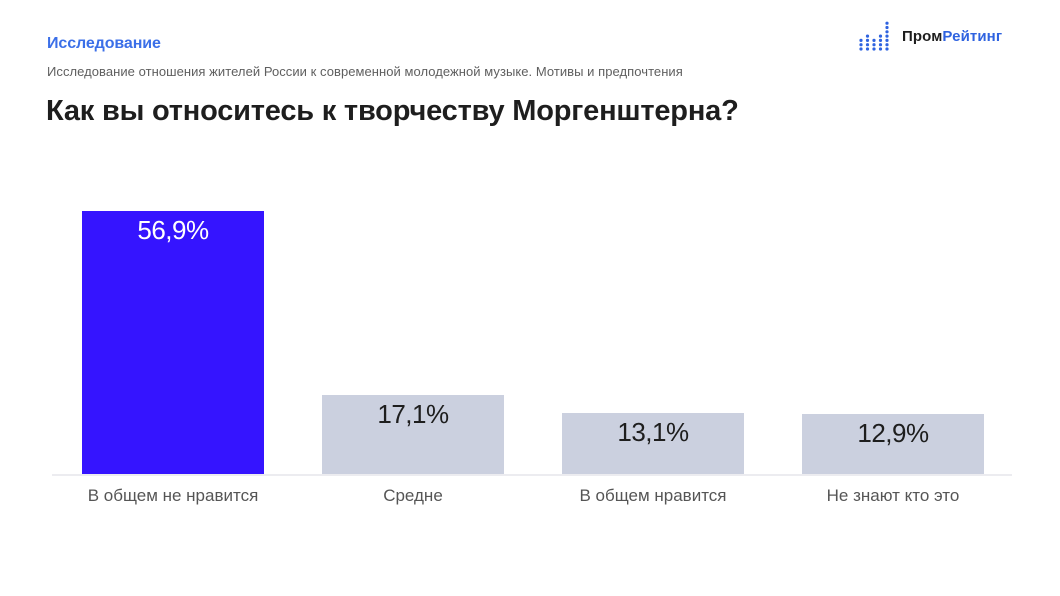 This screenshot has height=596, width=1060. What do you see at coordinates (874, 36) in the screenshot?
I see `equalizer-dots-icon` at bounding box center [874, 36].